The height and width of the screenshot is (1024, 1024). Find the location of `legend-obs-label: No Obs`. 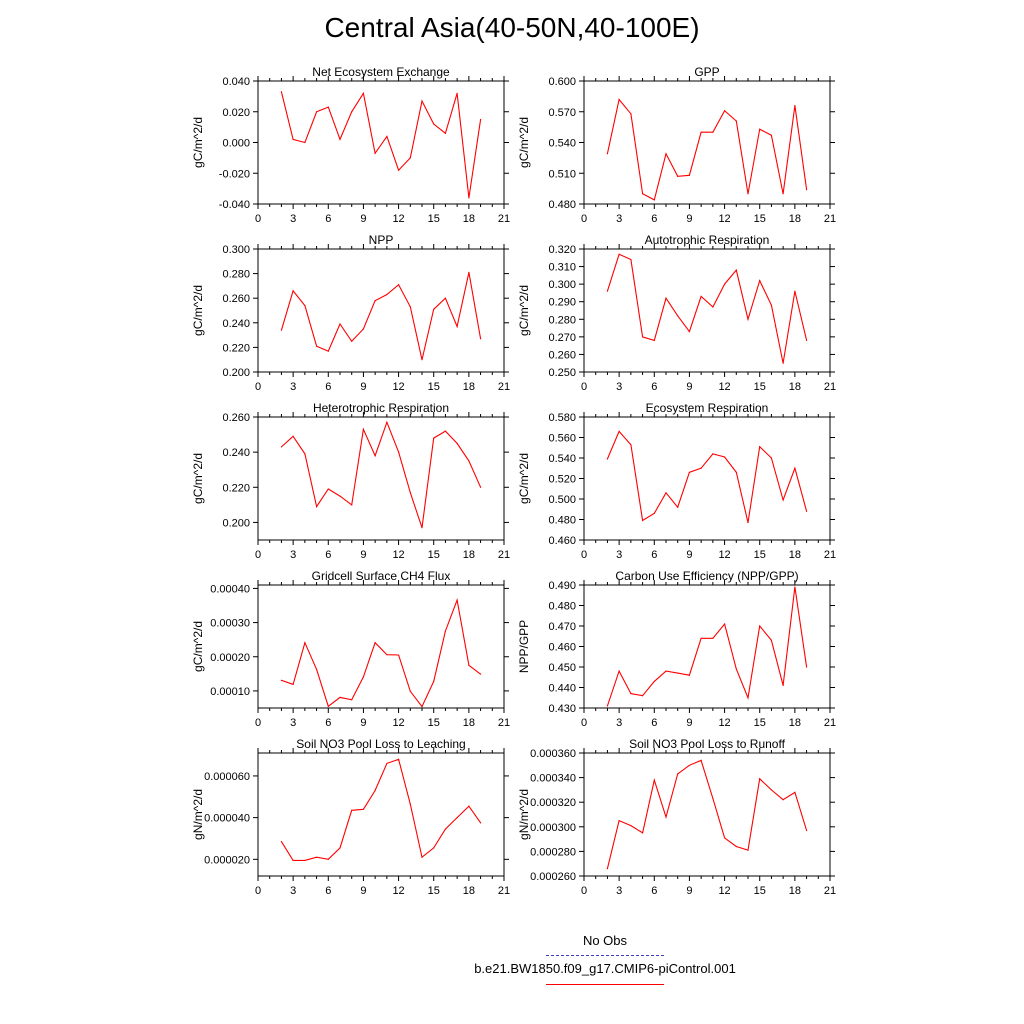

legend-obs-label: No Obs is located at coordinates (605, 940).